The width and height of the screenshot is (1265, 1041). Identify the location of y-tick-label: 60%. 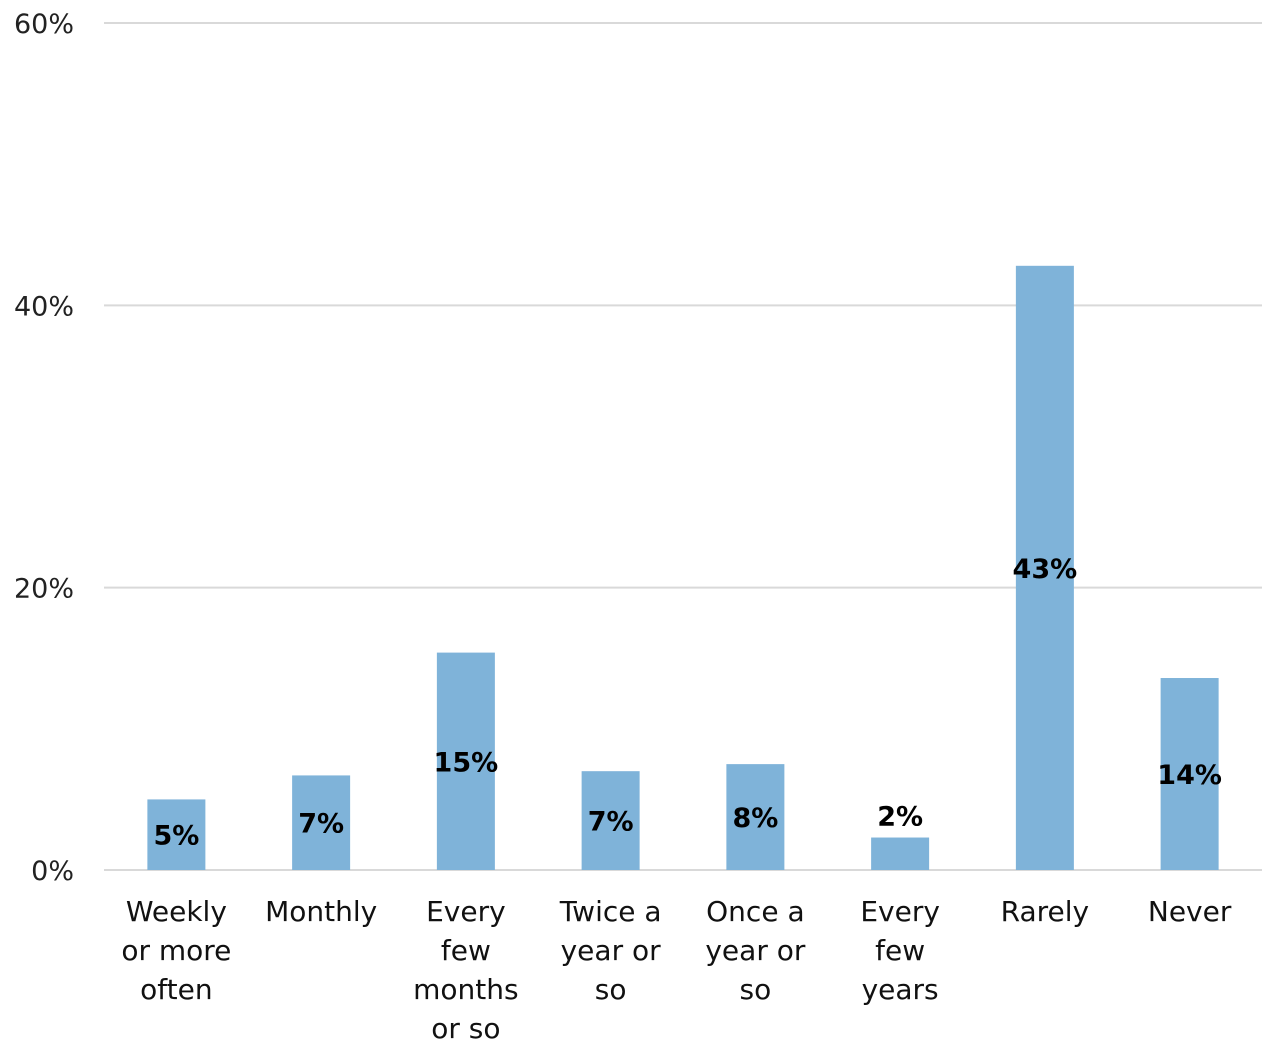
(44, 24).